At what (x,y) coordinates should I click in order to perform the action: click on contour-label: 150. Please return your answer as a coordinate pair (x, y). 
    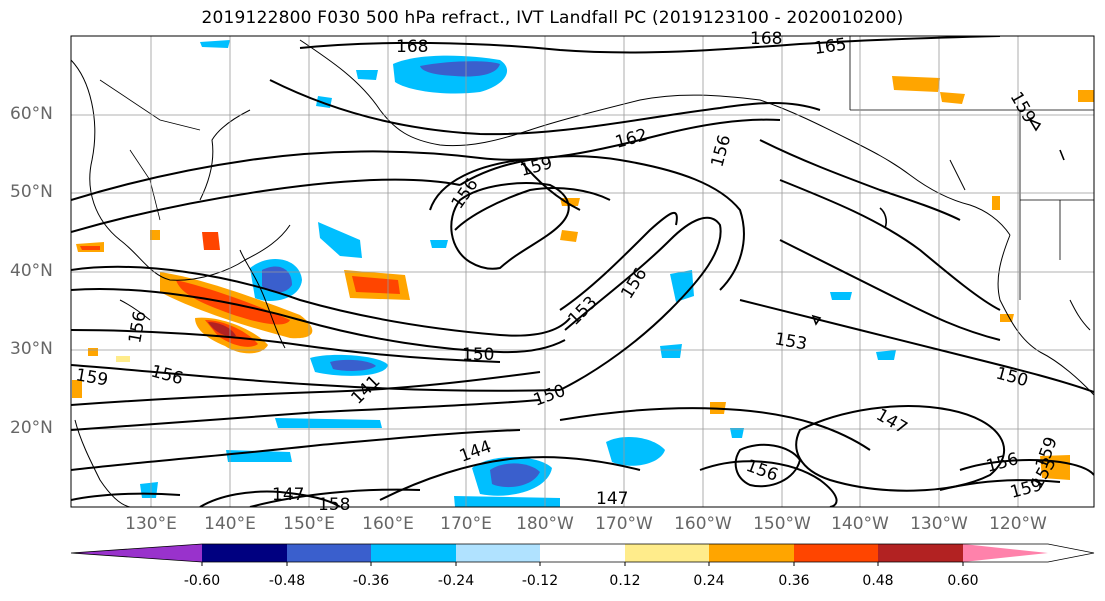
    Looking at the image, I should click on (478, 355).